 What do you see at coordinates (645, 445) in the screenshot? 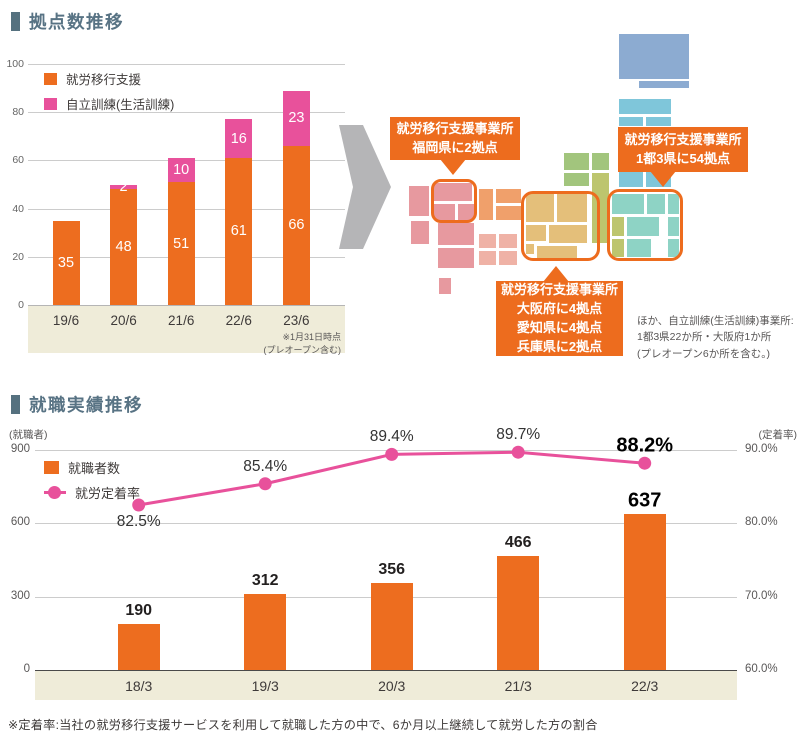
I see `percent-label: 88.2%` at bounding box center [645, 445].